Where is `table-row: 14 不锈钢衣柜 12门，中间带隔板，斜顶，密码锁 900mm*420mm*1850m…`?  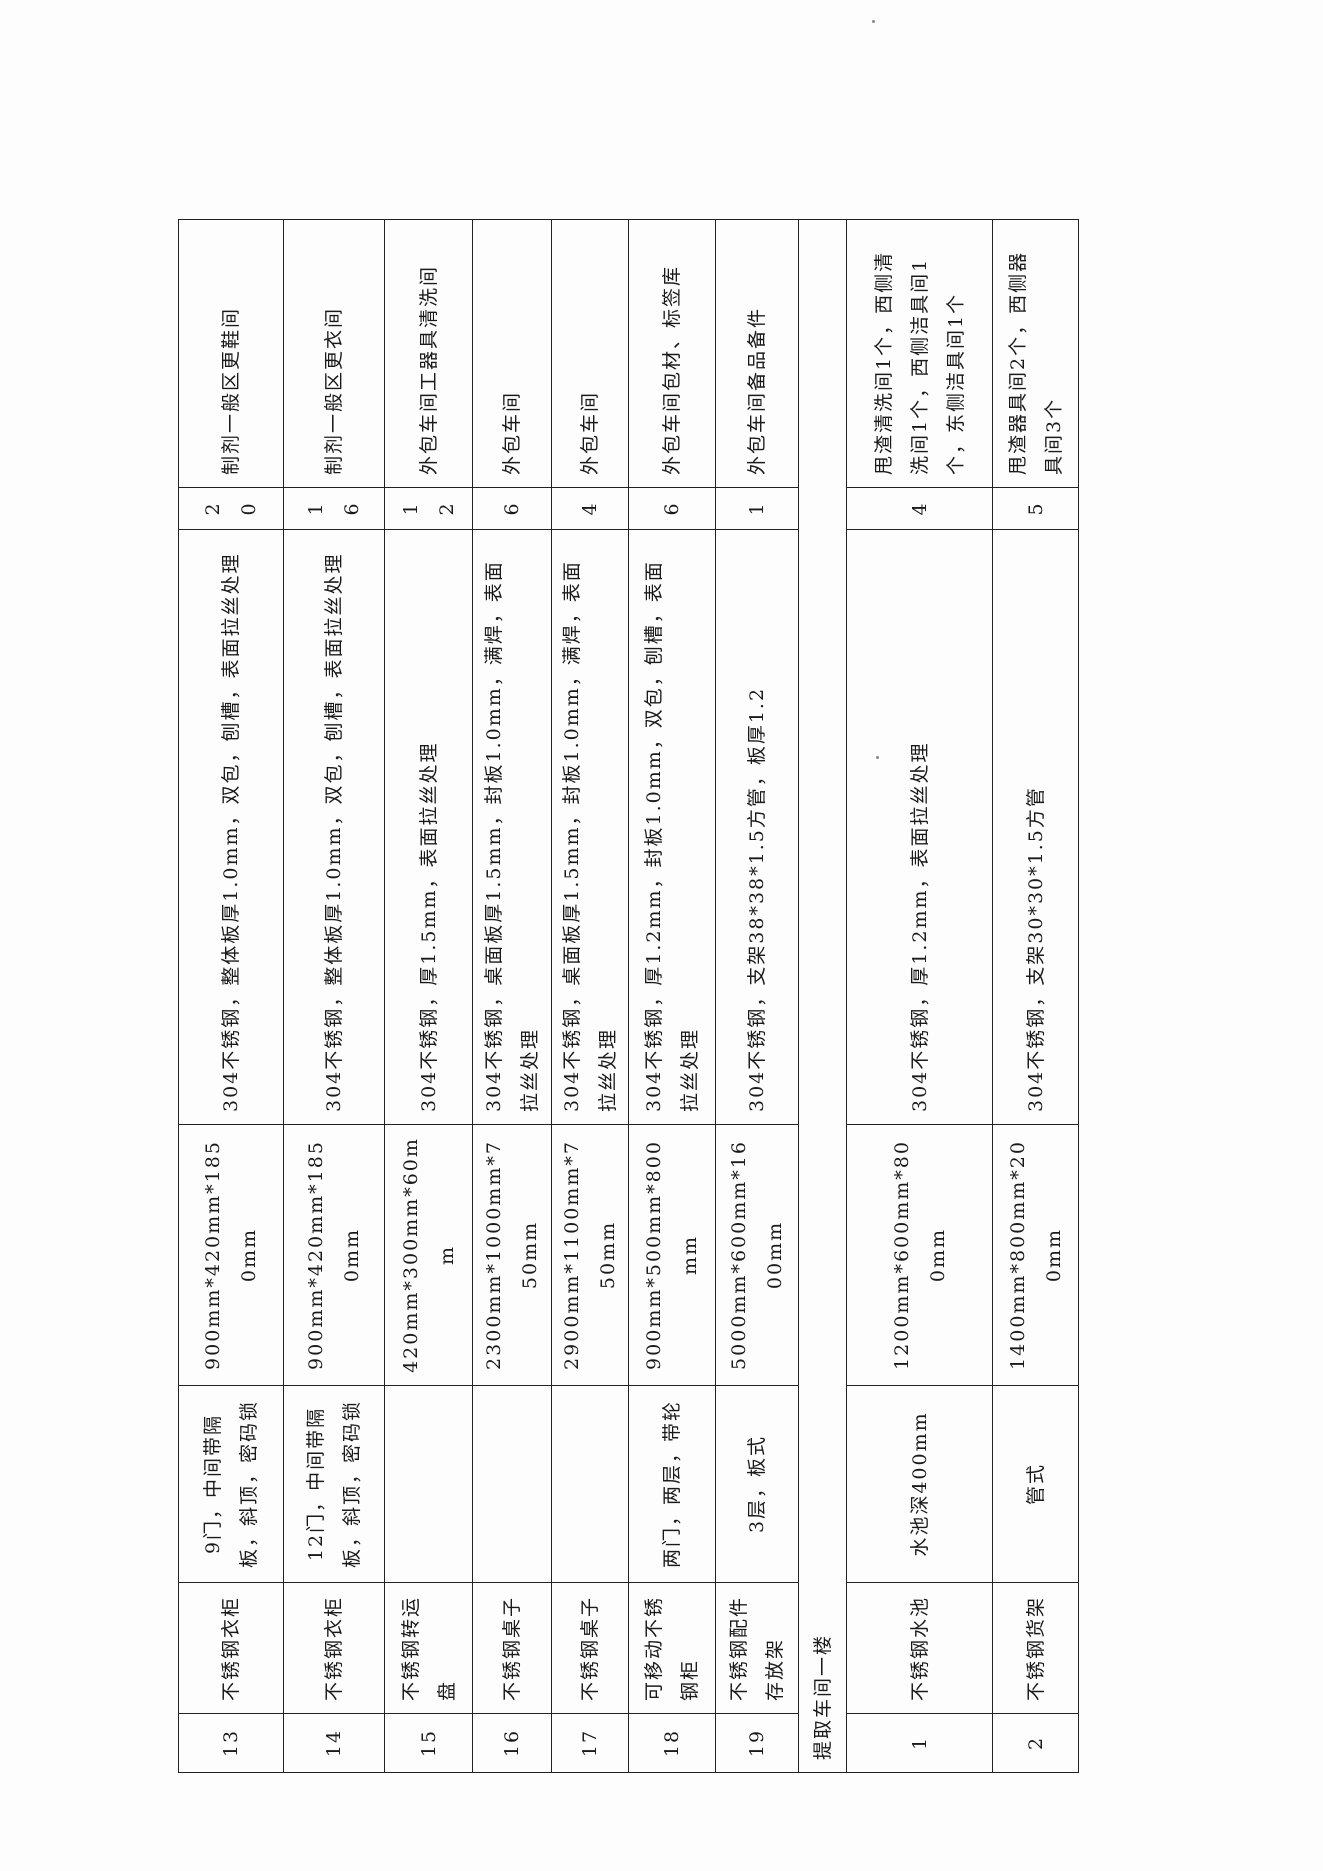 table-row: 14 不锈钢衣柜 12门，中间带隔板，斜顶，密码锁 900mm*420mm*1850m… is located at coordinates (334, 996).